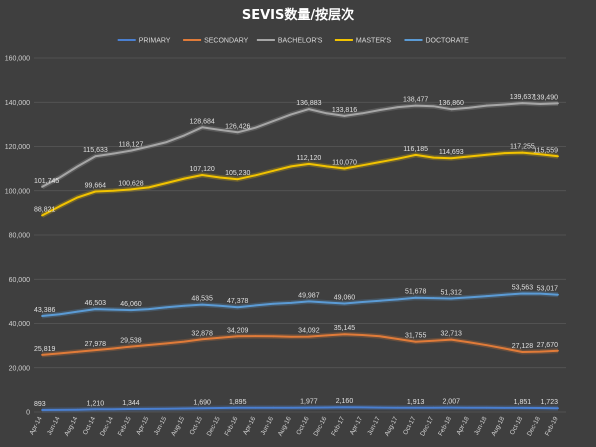 The width and height of the screenshot is (596, 447). What do you see at coordinates (40, 404) in the screenshot?
I see `data-label: 893` at bounding box center [40, 404].